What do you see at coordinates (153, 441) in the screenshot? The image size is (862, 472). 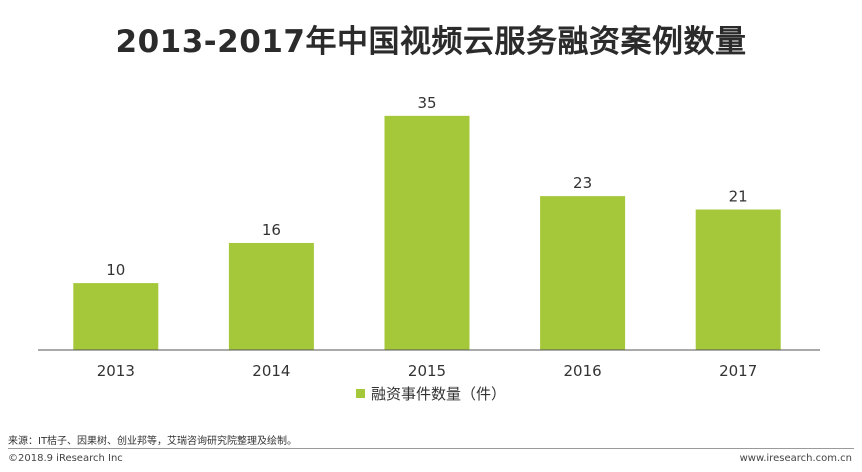 I see `source-note: 来源：IT桔子、因果树、创业邦等，艾瑞咨询研究院整理及绘制。` at bounding box center [153, 441].